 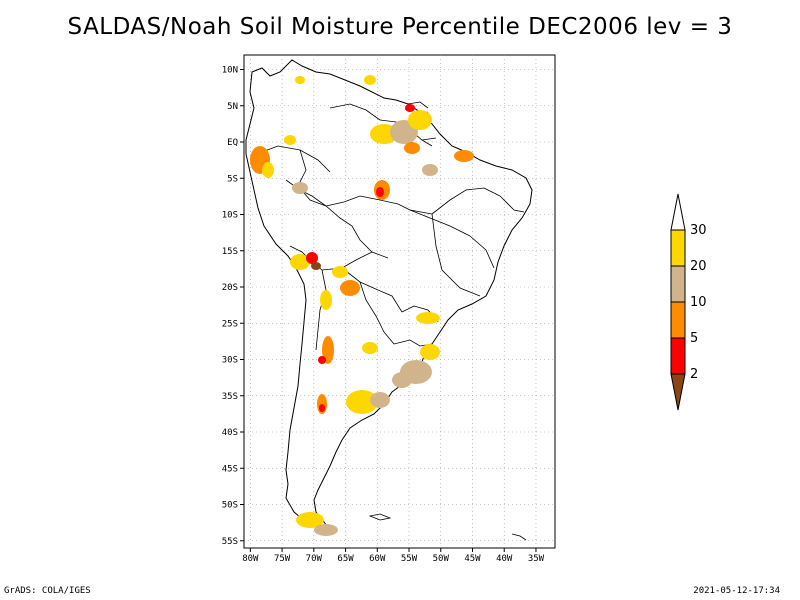 I want to click on island-outlines, so click(x=447, y=321).